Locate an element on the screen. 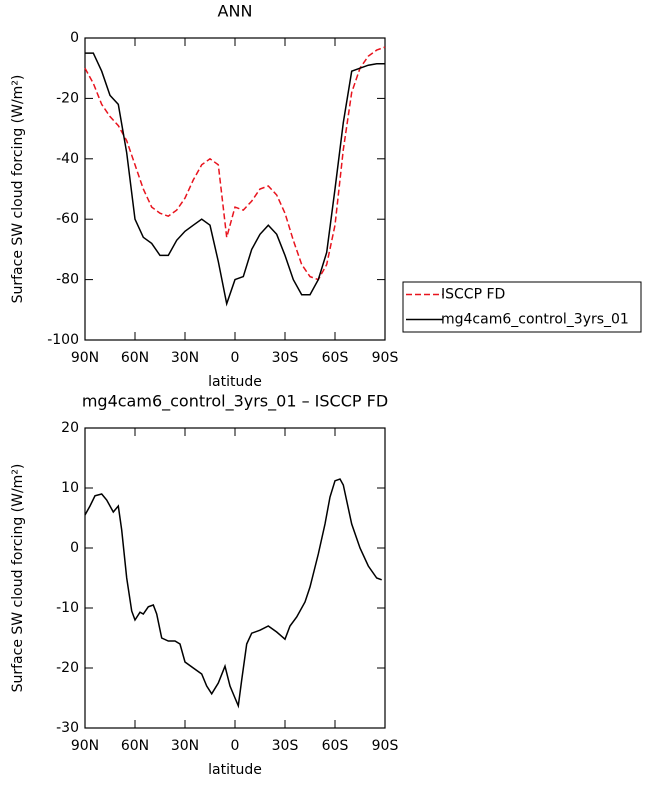  legend-label: mg4cam6_control_3yrs_01 is located at coordinates (535, 320).